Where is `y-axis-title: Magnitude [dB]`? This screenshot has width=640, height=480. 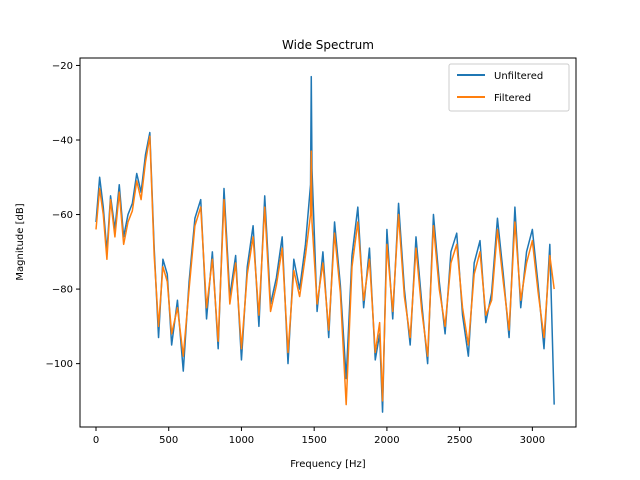
y-axis-title: Magnitude [dB] is located at coordinates (20, 241).